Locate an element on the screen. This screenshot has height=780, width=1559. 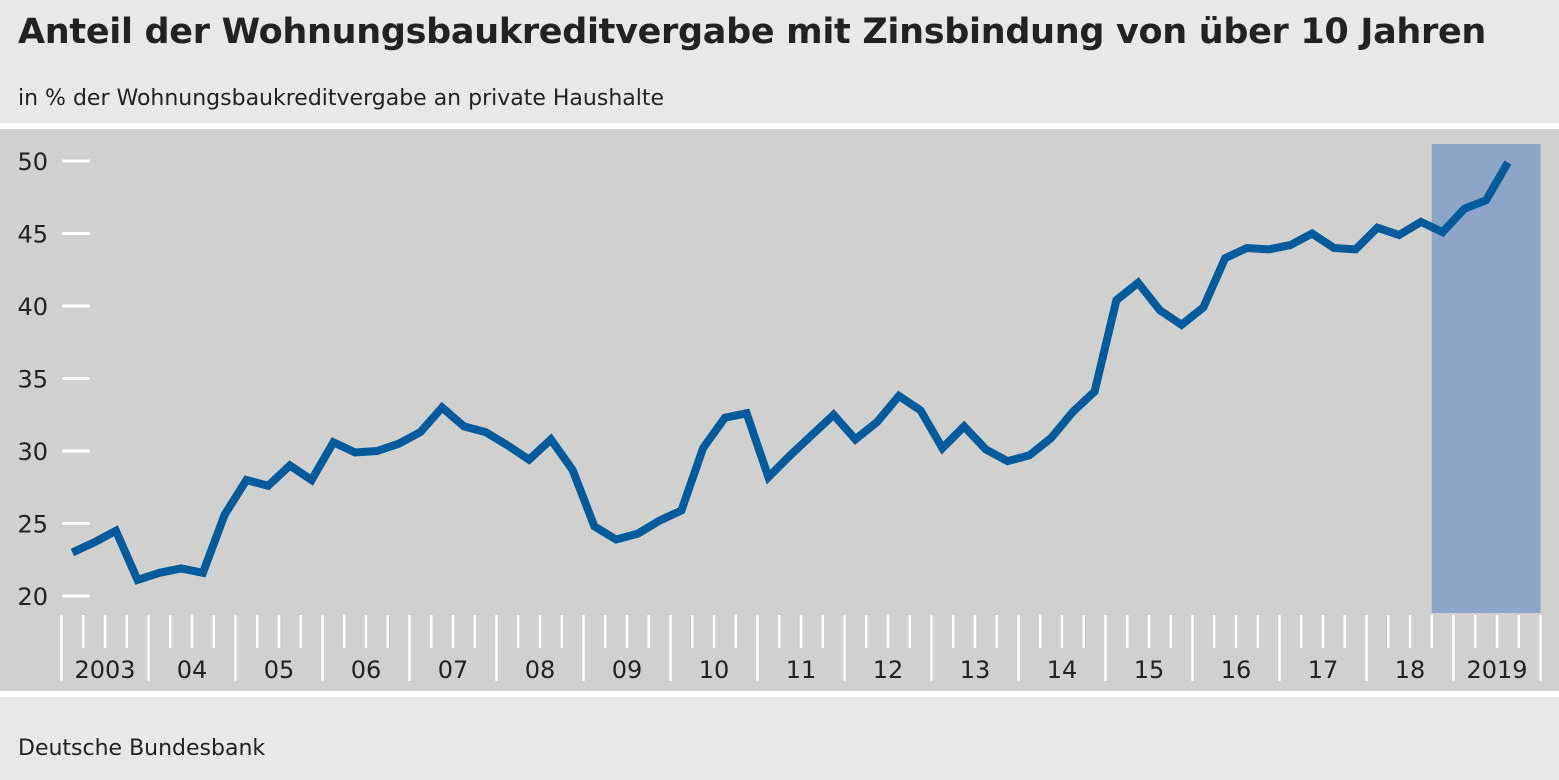
x-tick-label: 13 is located at coordinates (975, 670).